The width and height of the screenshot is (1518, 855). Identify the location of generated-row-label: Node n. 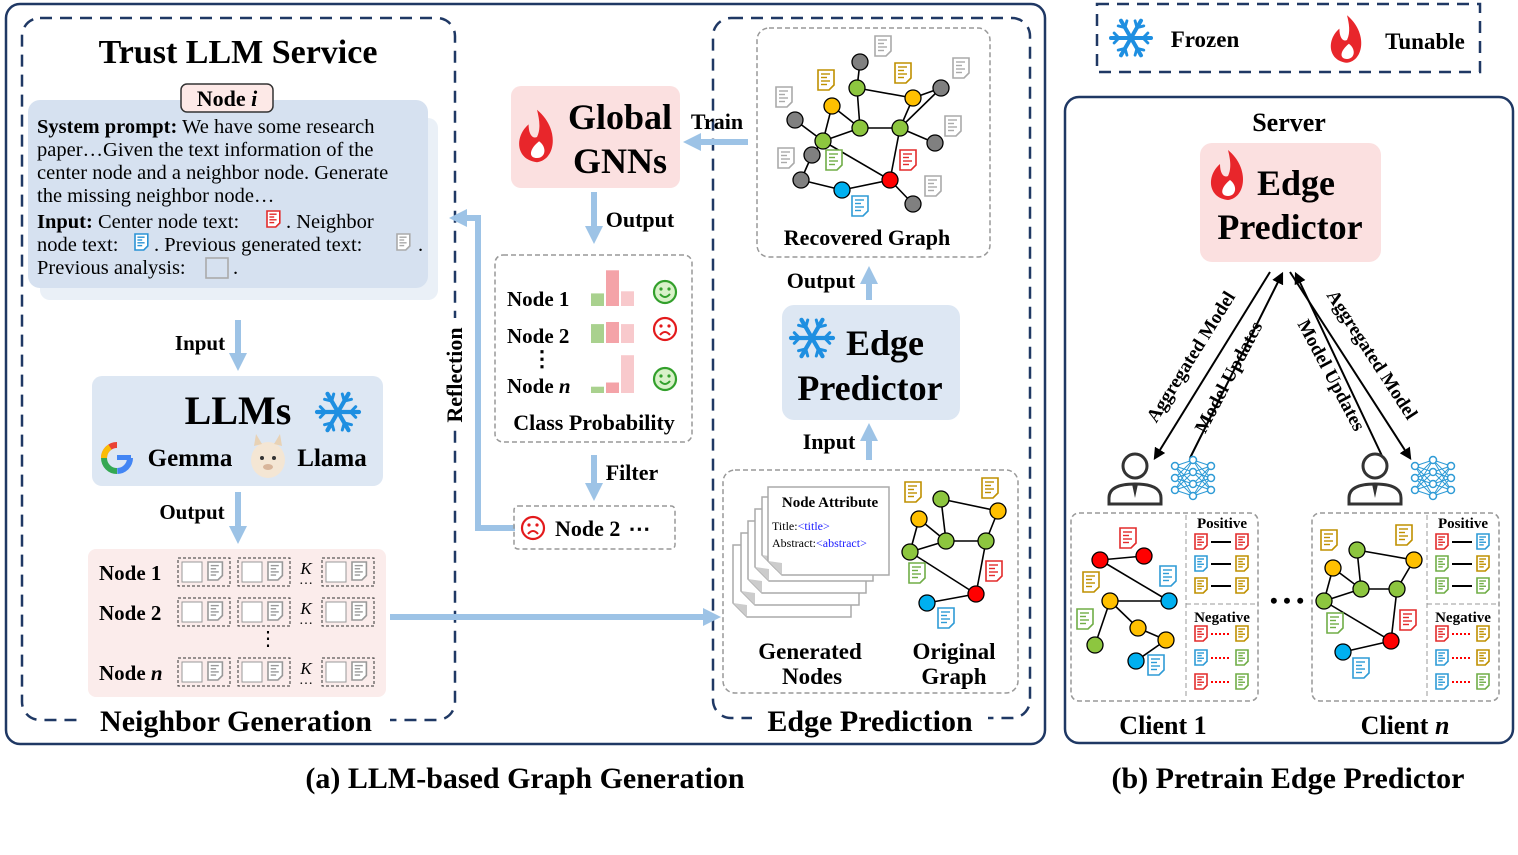
(131, 673).